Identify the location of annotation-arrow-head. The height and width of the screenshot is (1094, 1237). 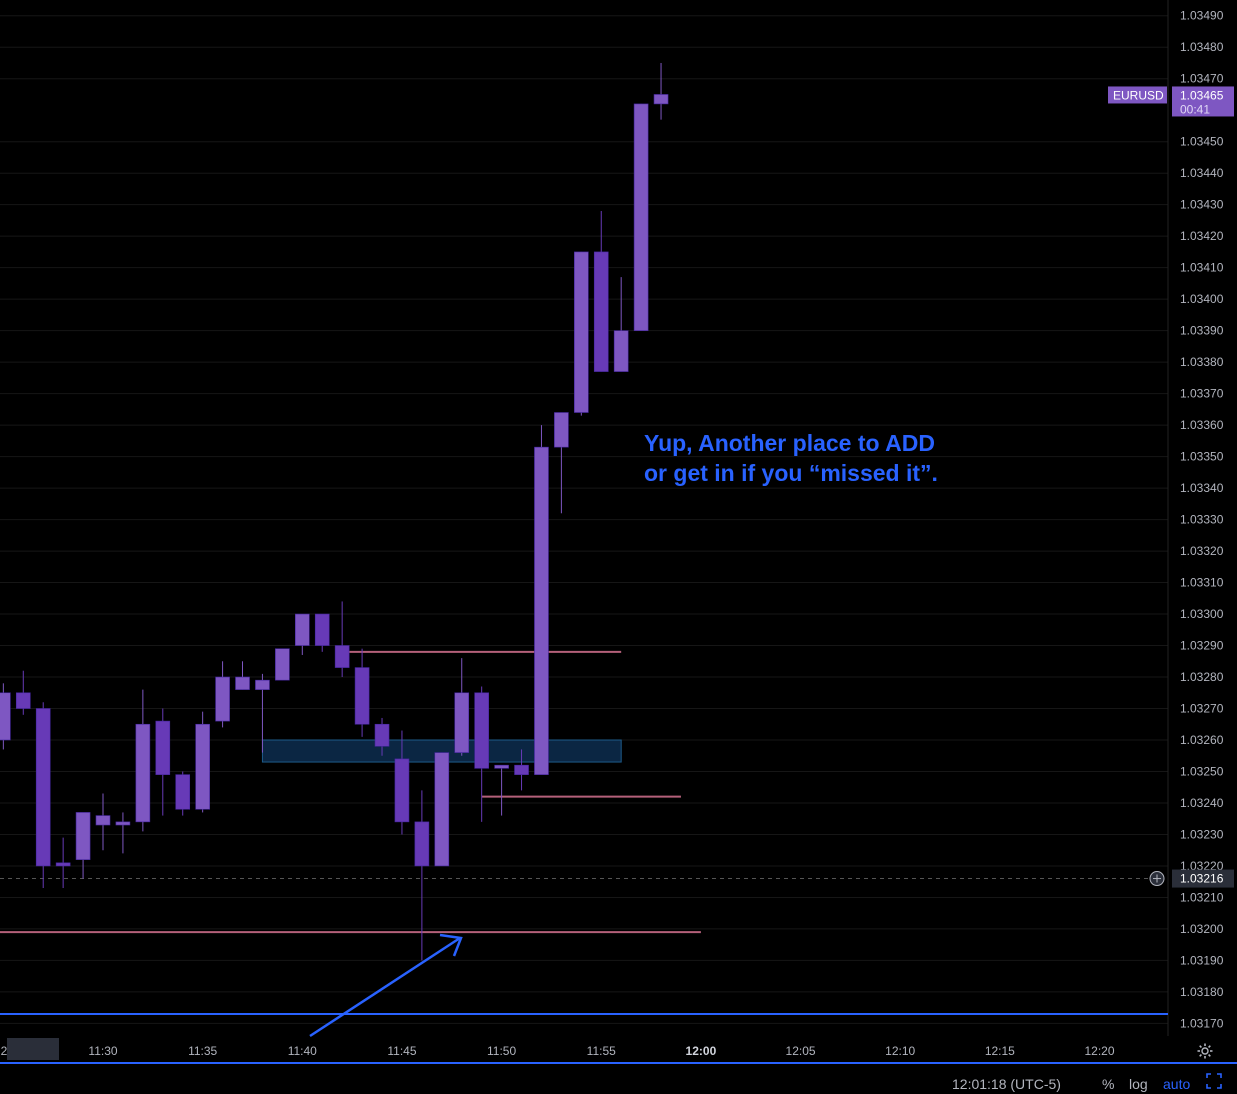
(451, 945).